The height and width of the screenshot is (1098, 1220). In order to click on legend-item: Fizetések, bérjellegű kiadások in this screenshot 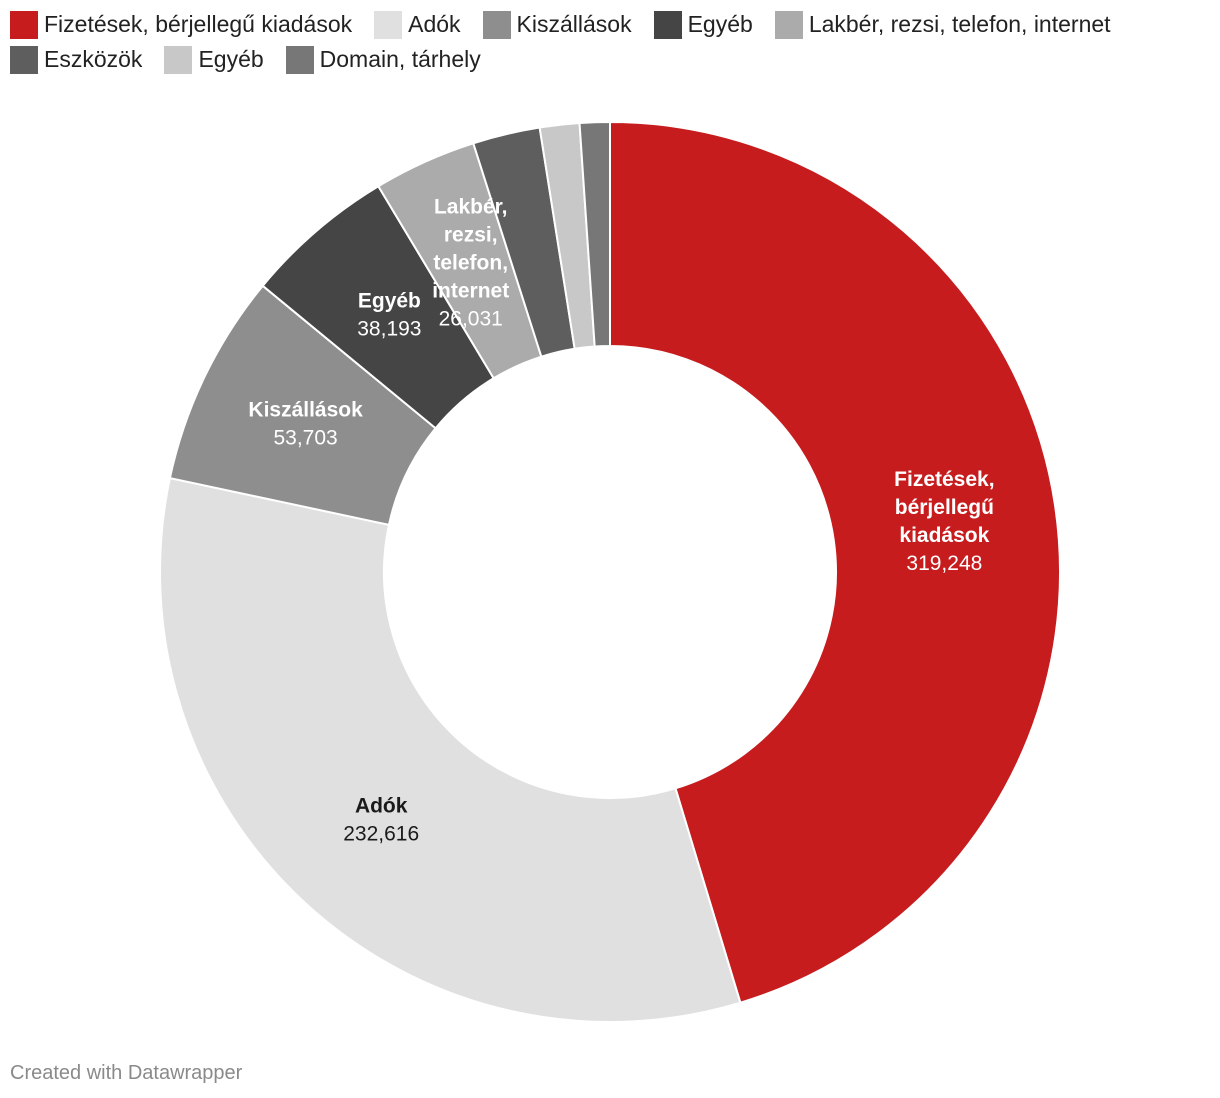, I will do `click(181, 24)`.